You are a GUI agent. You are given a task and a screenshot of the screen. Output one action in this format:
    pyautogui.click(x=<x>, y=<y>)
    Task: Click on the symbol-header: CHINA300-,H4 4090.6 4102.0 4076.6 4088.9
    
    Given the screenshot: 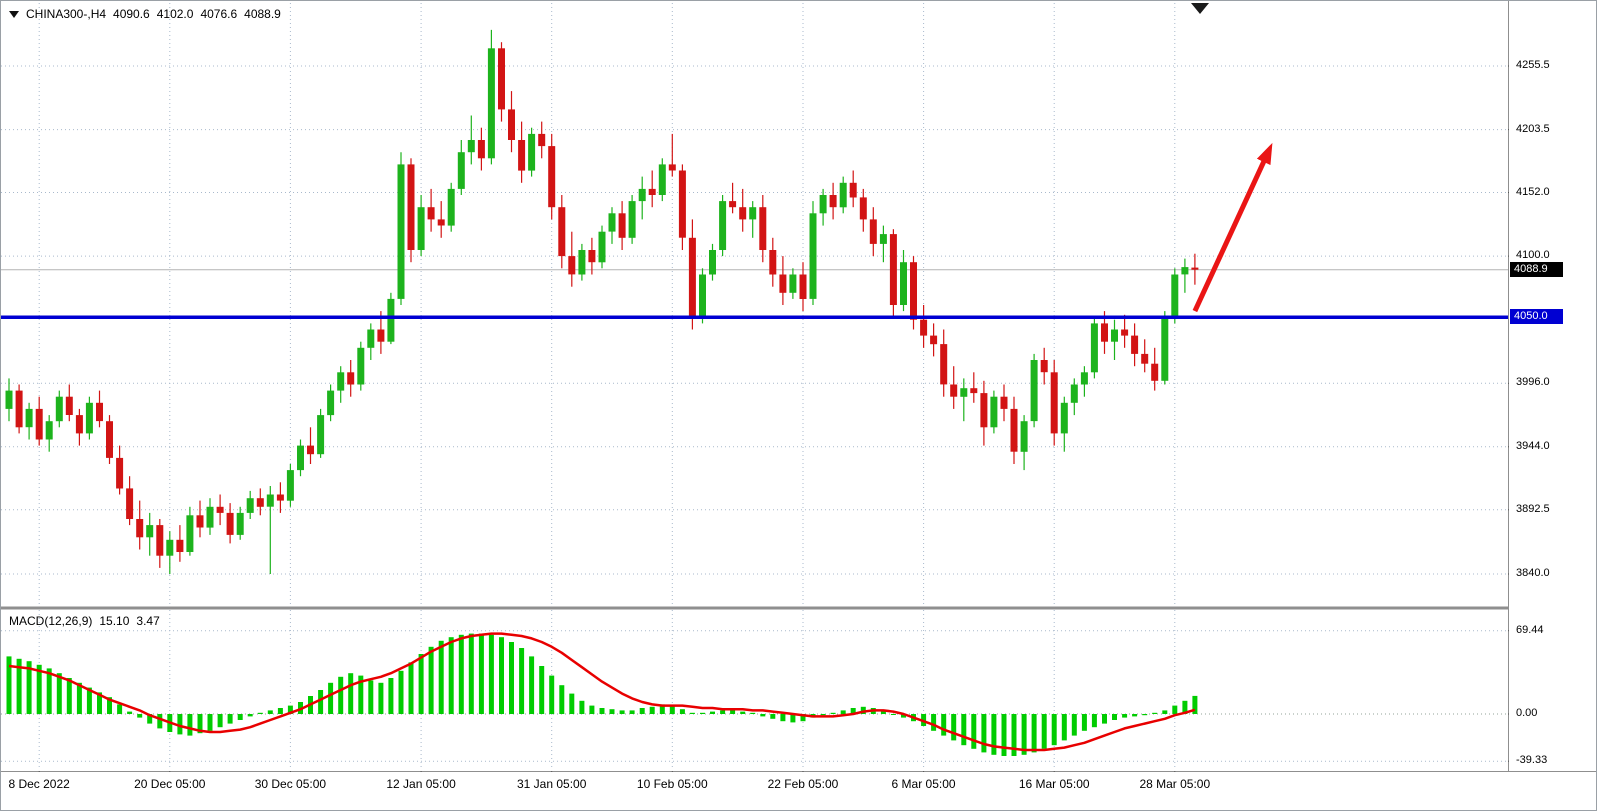 What is the action you would take?
    pyautogui.click(x=145, y=14)
    